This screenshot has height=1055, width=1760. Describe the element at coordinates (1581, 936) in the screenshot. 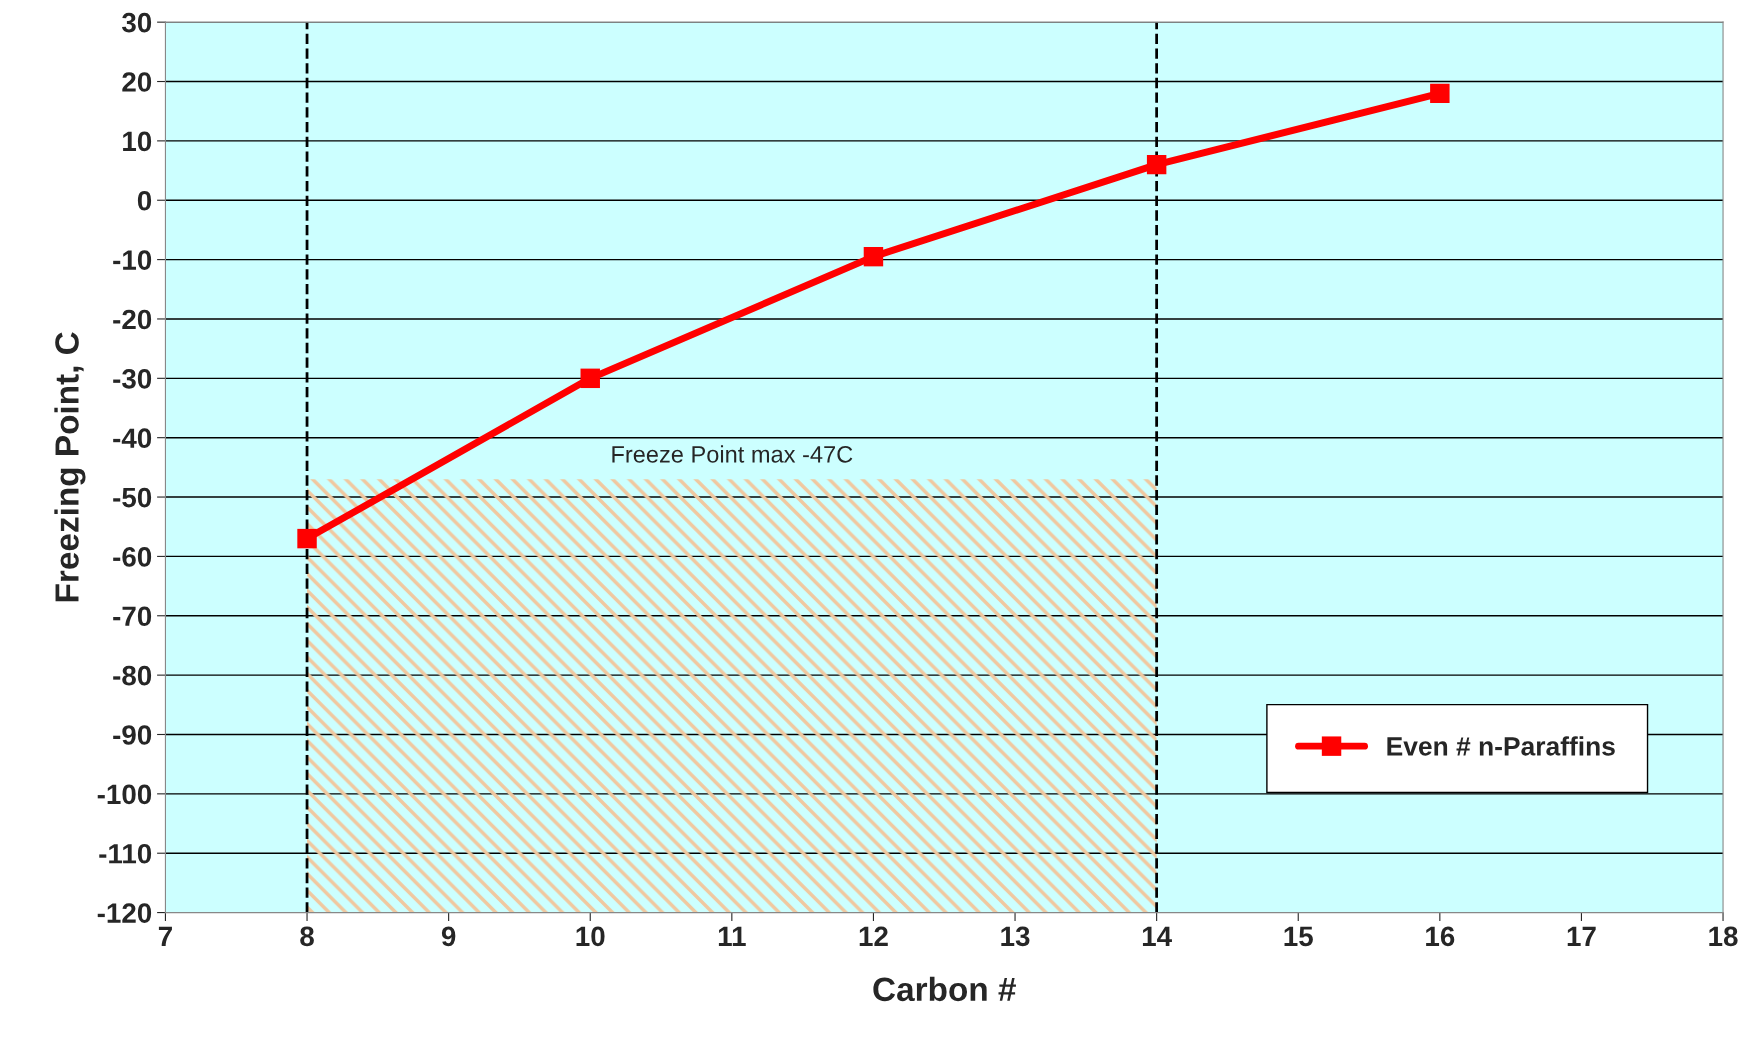

I see `x-tick-label: 17` at that location.